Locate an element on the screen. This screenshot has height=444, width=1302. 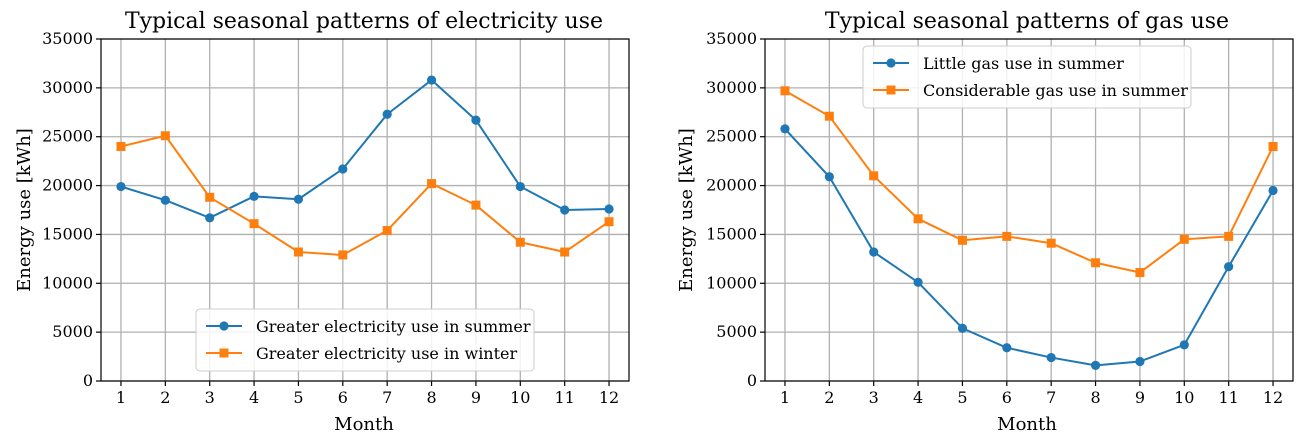
x-tick-label: 7 is located at coordinates (1051, 397).